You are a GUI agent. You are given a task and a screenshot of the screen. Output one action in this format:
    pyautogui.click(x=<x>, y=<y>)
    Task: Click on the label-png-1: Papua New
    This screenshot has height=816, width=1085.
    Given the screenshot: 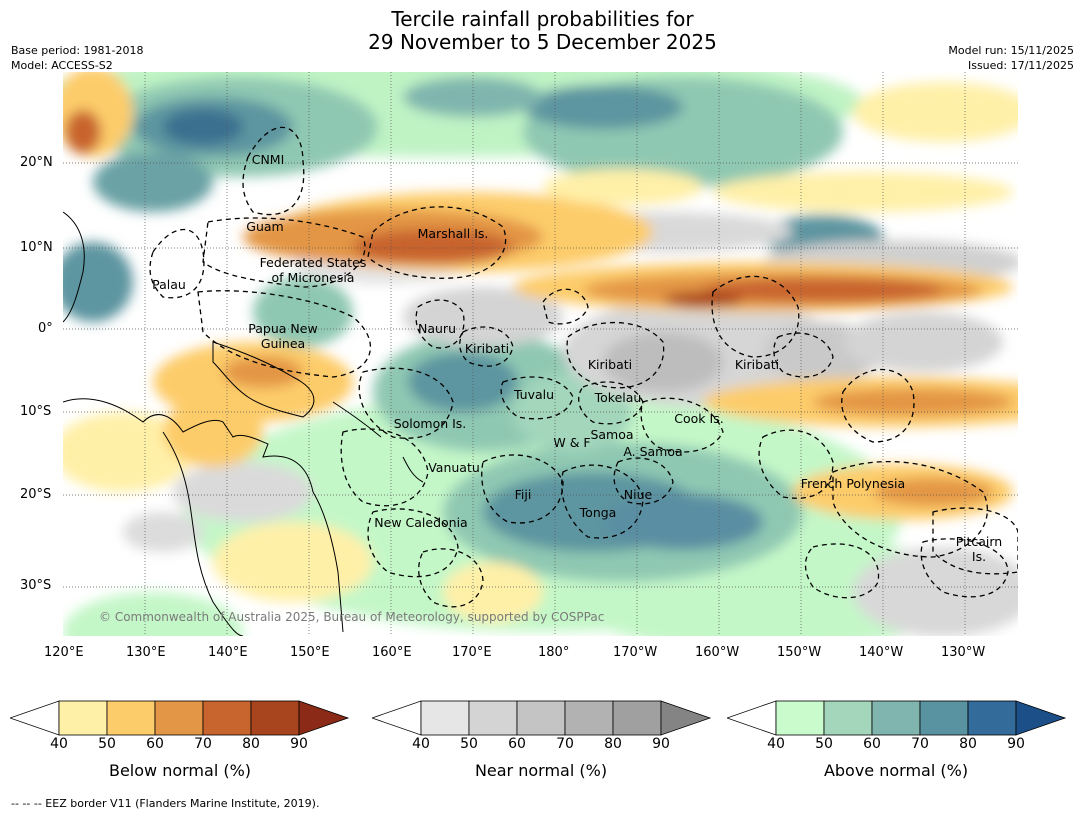 What is the action you would take?
    pyautogui.click(x=282, y=328)
    